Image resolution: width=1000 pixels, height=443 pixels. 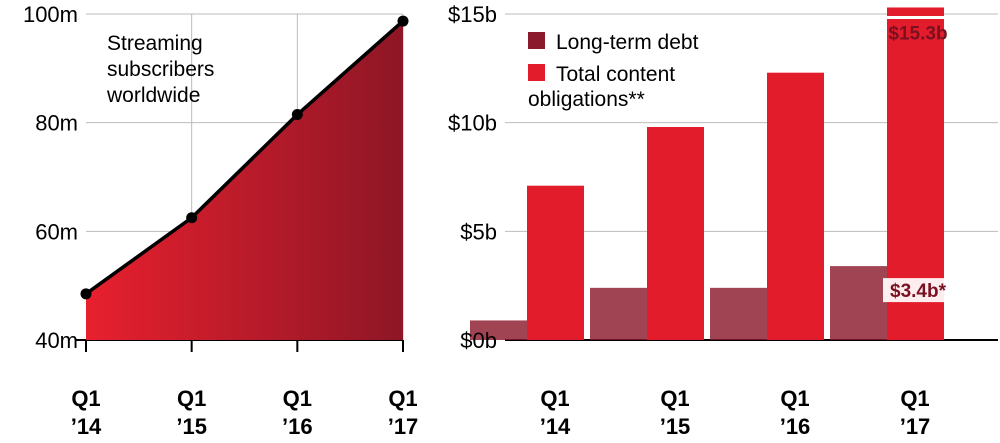 What do you see at coordinates (472, 14) in the screenshot?
I see `right-y-tick-label: $15b` at bounding box center [472, 14].